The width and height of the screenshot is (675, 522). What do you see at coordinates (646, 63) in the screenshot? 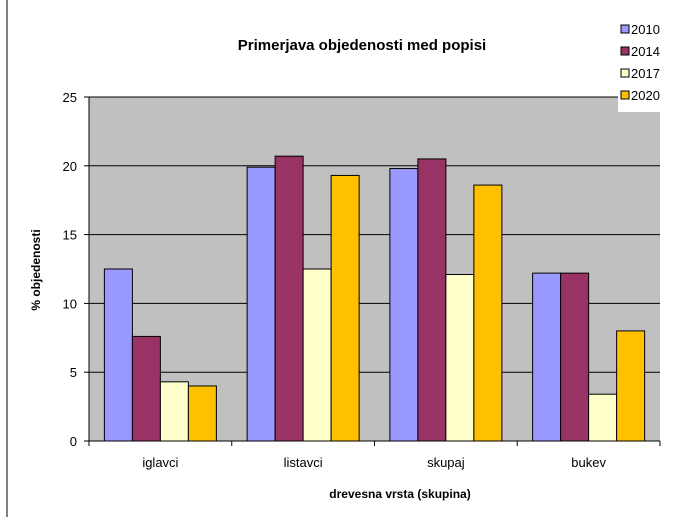
I see `legend: 2010 2014 2017 2020` at bounding box center [646, 63].